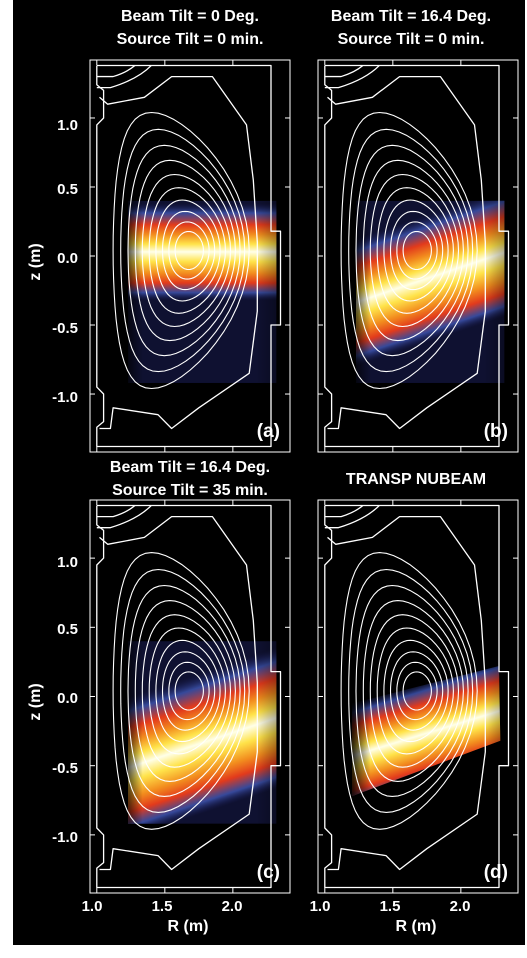  What do you see at coordinates (65, 768) in the screenshot?
I see `ytick-bottom-4: -0.5` at bounding box center [65, 768].